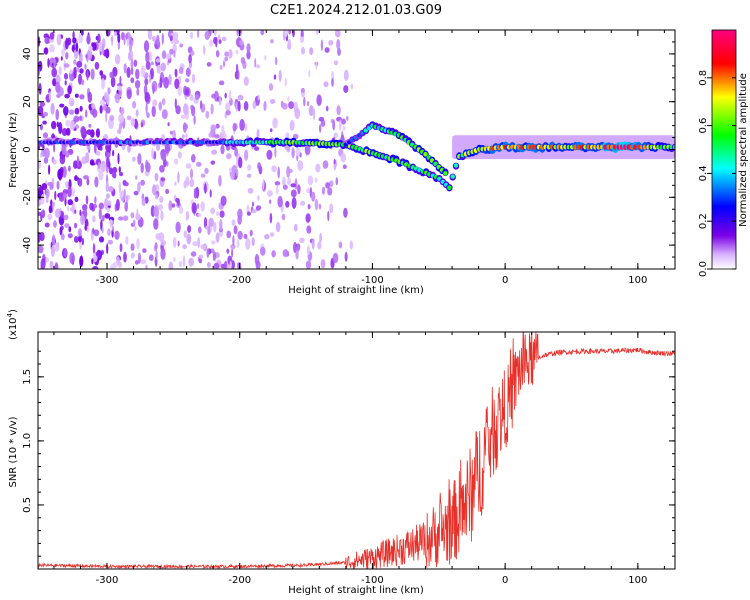 The width and height of the screenshot is (750, 600). What do you see at coordinates (703, 126) in the screenshot?
I see `colorbar-tick-label: 0.6` at bounding box center [703, 126].